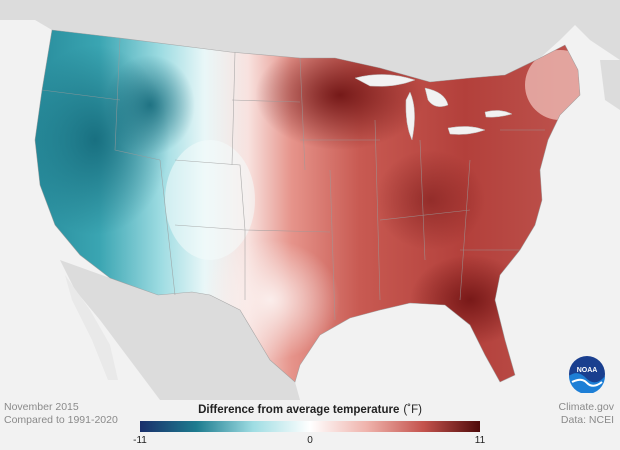  I want to click on legend-title: Difference from average temperature (˚F), so click(310, 410).